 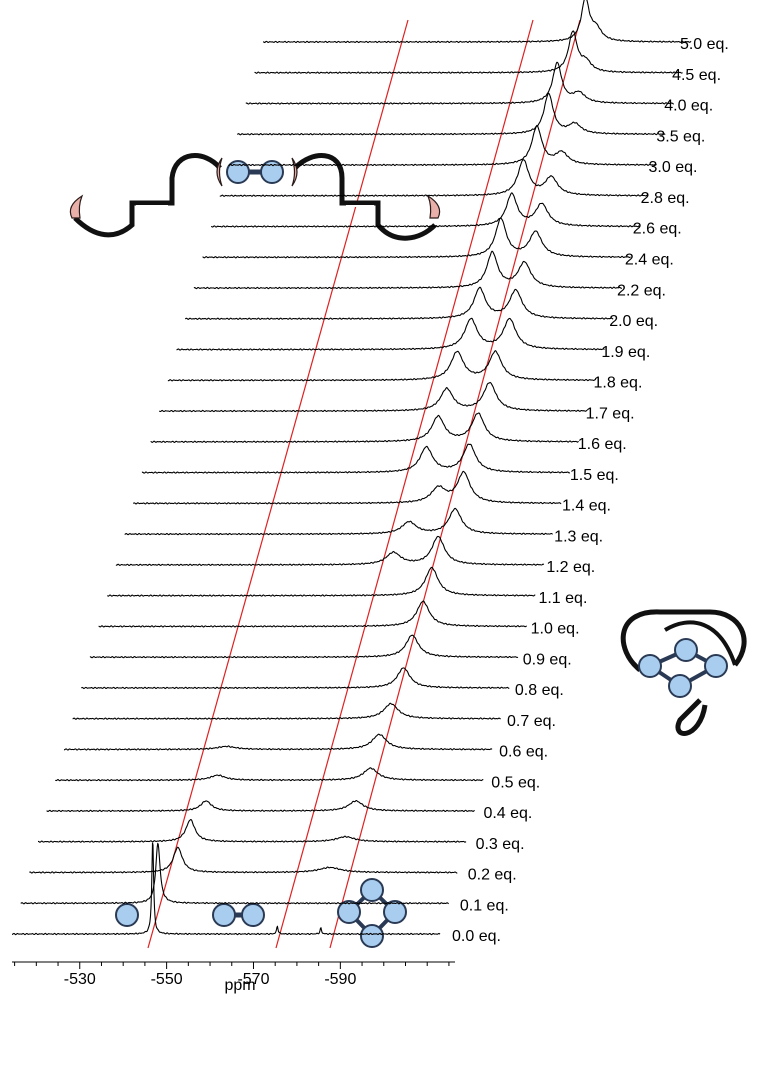 I want to click on series-label: 1.6 eq., so click(x=602, y=444).